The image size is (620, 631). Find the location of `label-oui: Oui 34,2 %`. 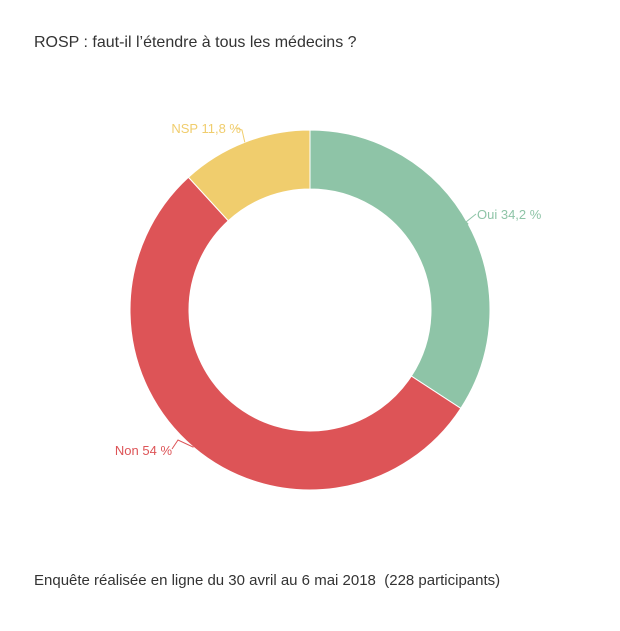

label-oui: Oui 34,2 % is located at coordinates (509, 214).